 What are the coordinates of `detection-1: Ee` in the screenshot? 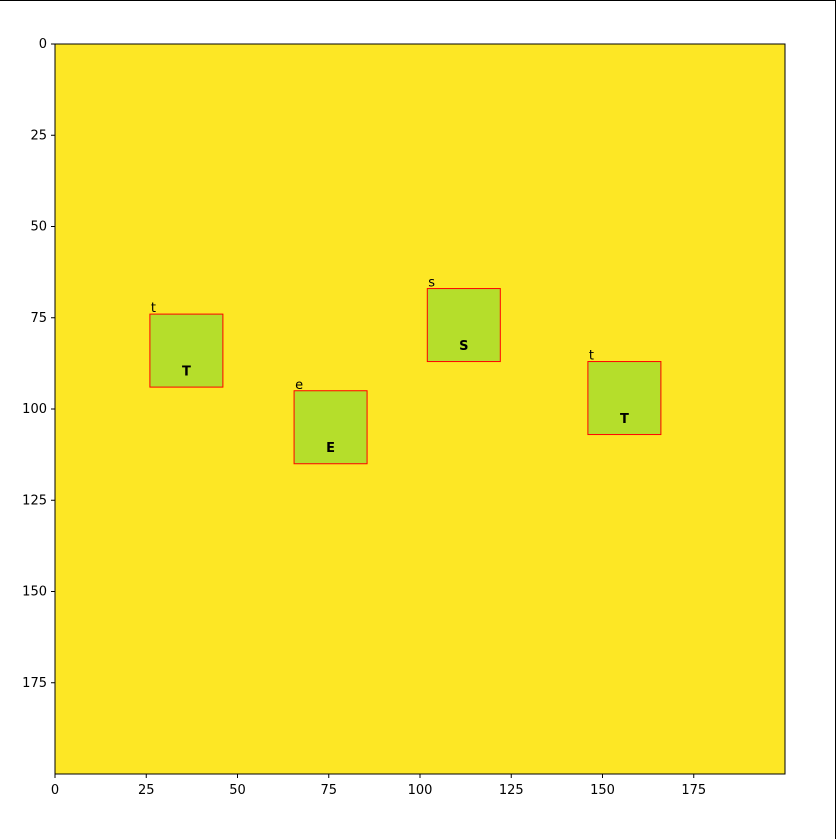 It's located at (330, 421).